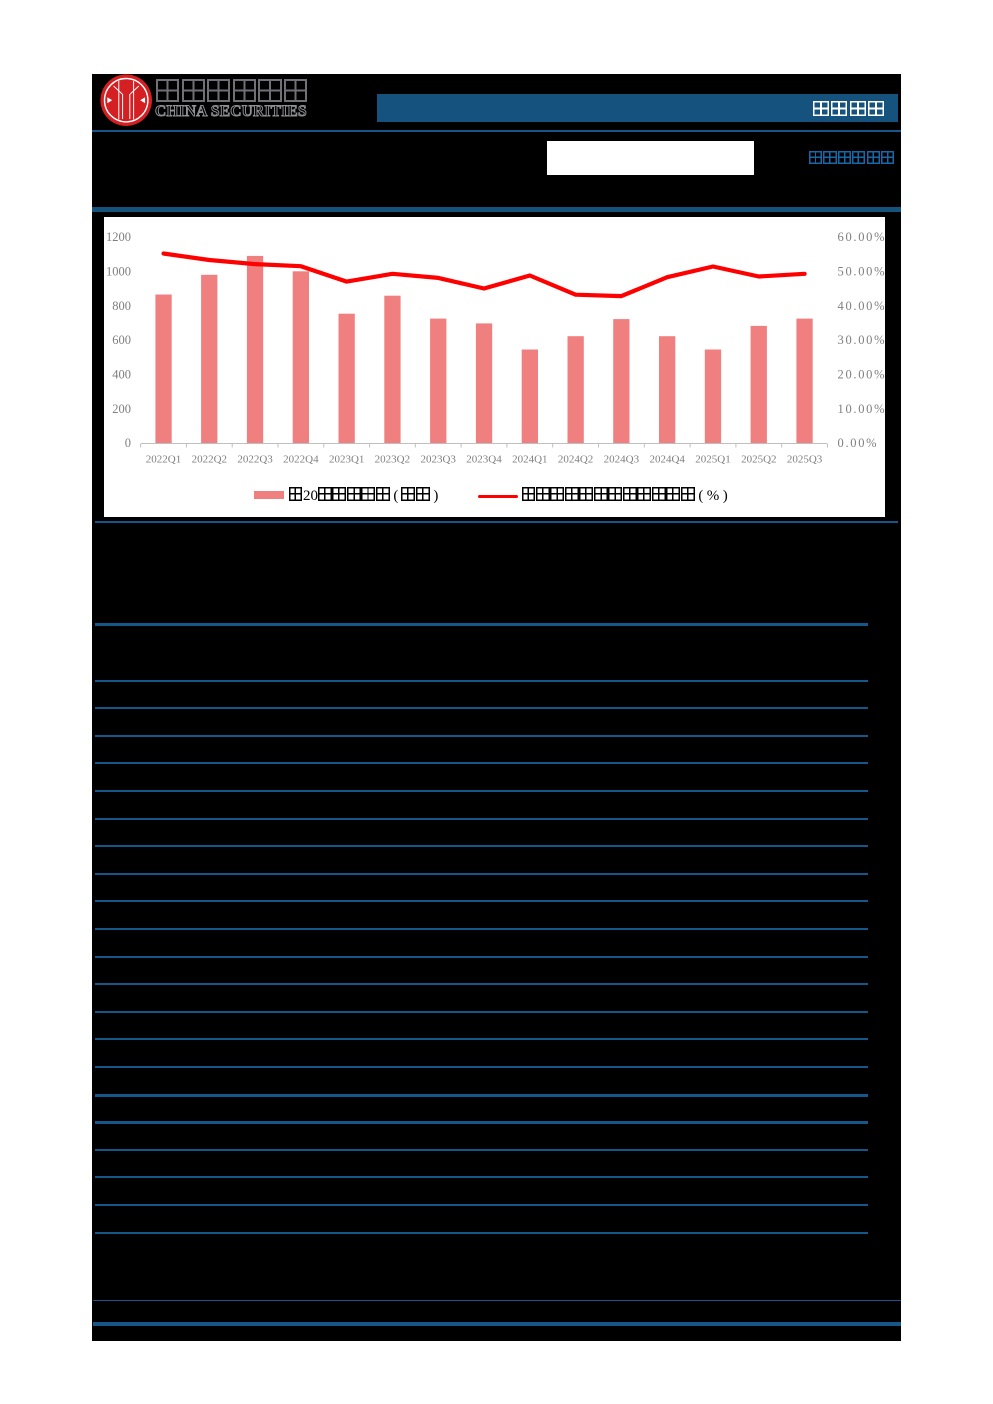  I want to click on svg-text: 30.00%, so click(862, 340).